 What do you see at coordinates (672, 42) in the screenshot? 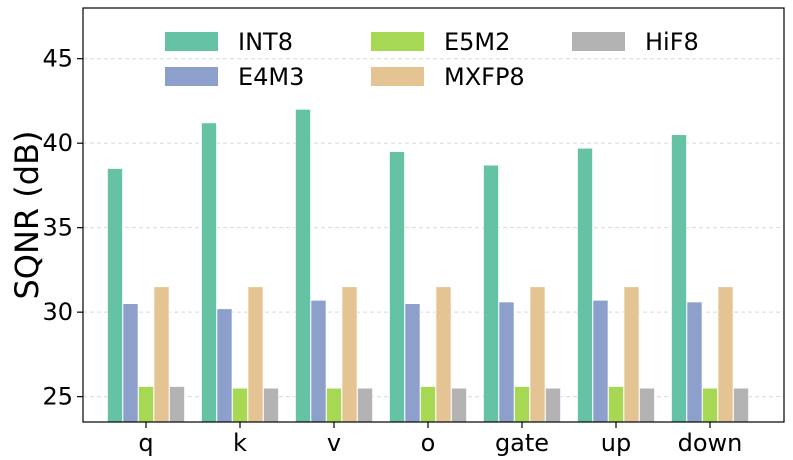
I see `legend-label-hif8: HiF8` at bounding box center [672, 42].